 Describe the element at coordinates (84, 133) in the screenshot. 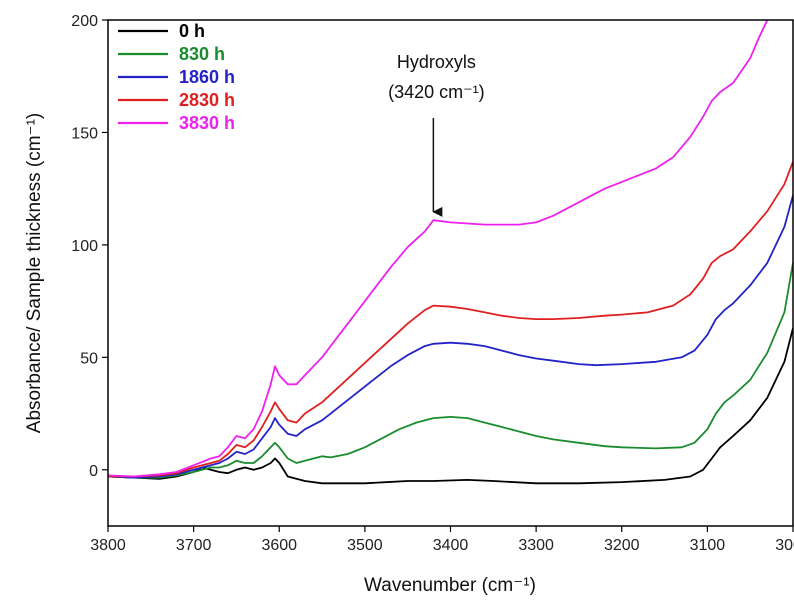

I see `y-tick-label: 150` at that location.